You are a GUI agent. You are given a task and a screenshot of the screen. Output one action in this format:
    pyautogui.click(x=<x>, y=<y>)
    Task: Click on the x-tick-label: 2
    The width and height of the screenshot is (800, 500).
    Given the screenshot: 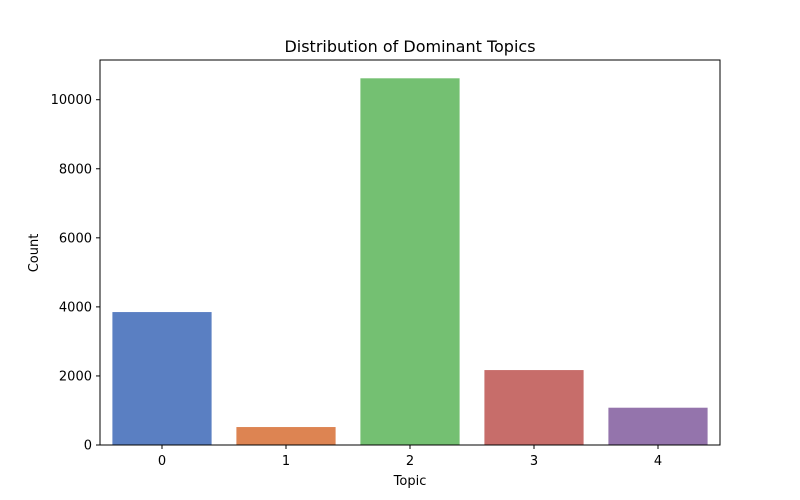 What is the action you would take?
    pyautogui.click(x=410, y=461)
    